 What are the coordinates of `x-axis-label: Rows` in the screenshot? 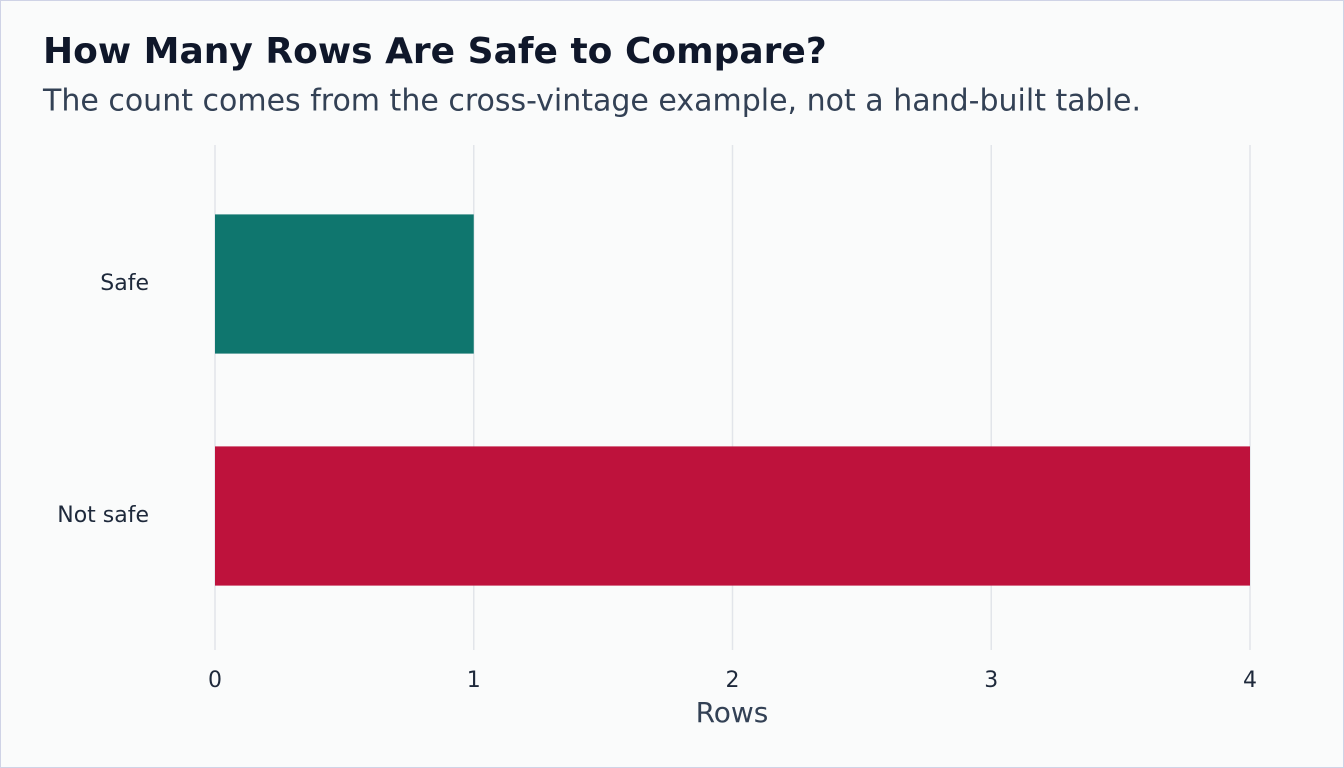 It's located at (732, 712).